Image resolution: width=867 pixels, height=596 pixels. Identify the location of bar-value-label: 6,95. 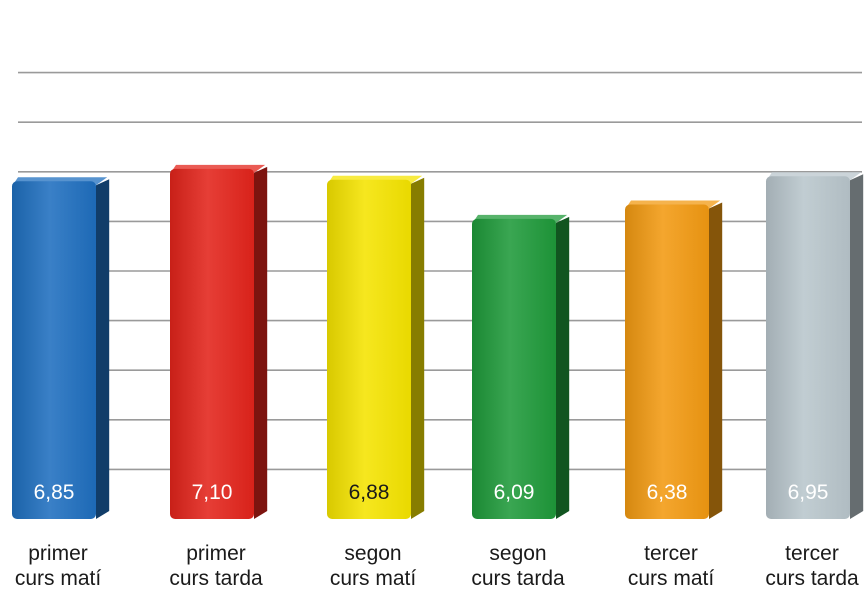
(808, 492).